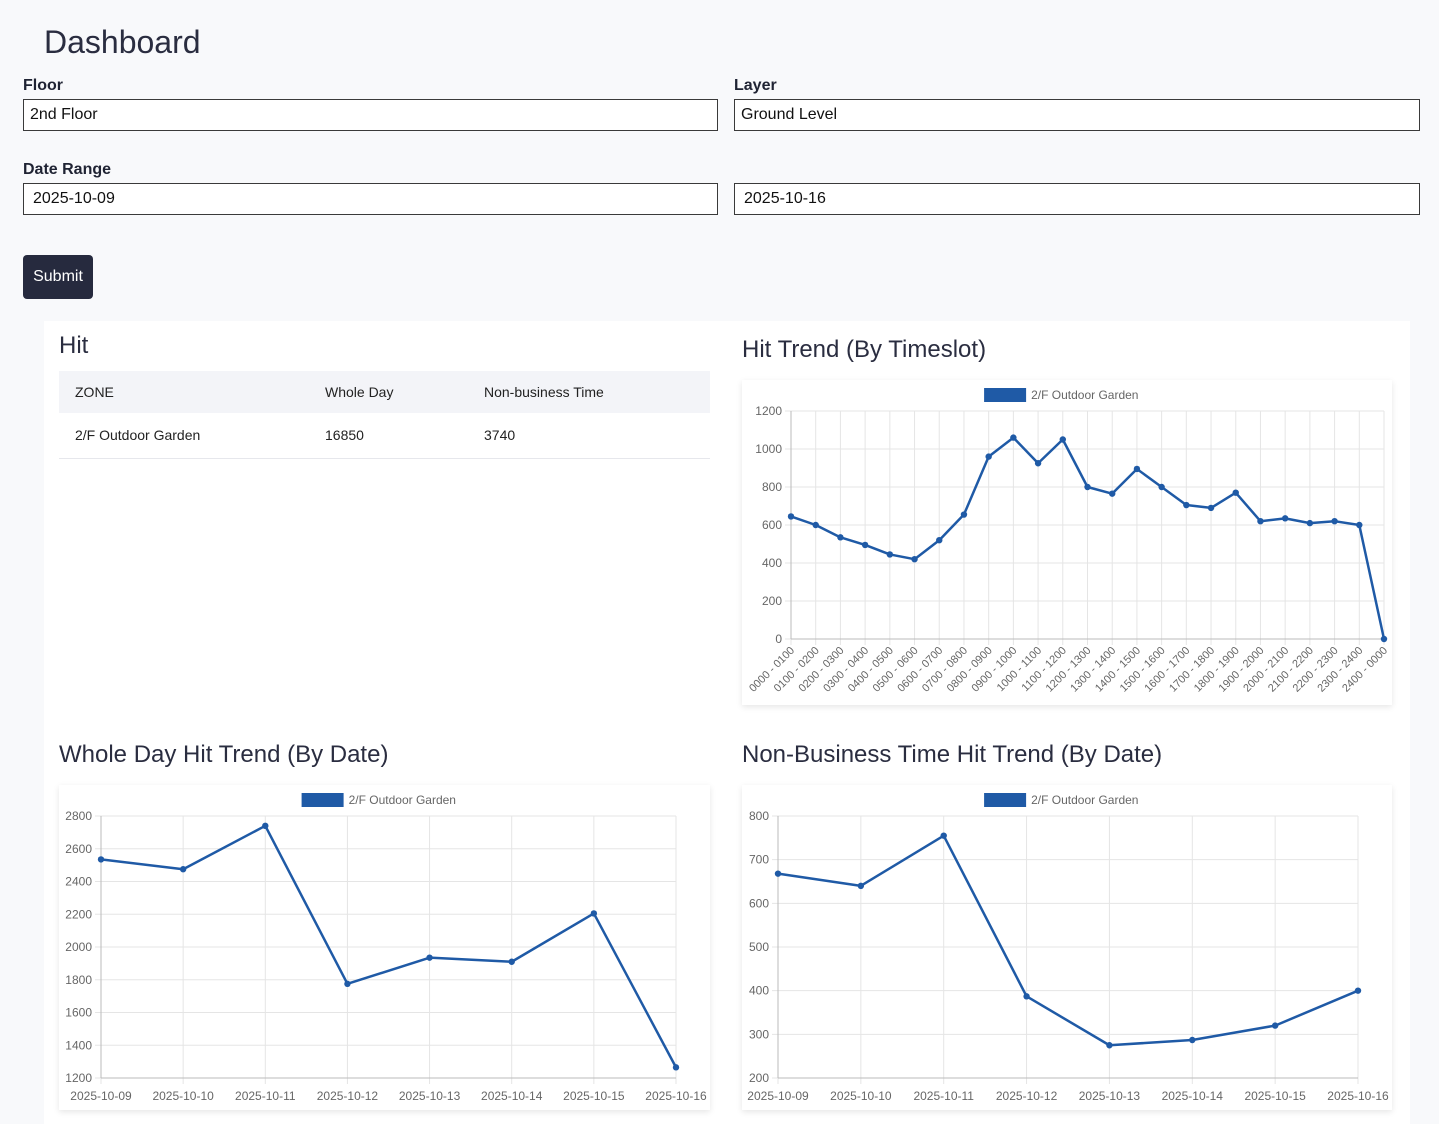 The width and height of the screenshot is (1439, 1124). Describe the element at coordinates (265, 1096) in the screenshot. I see `x-tick-label: 2025-10-11` at that location.